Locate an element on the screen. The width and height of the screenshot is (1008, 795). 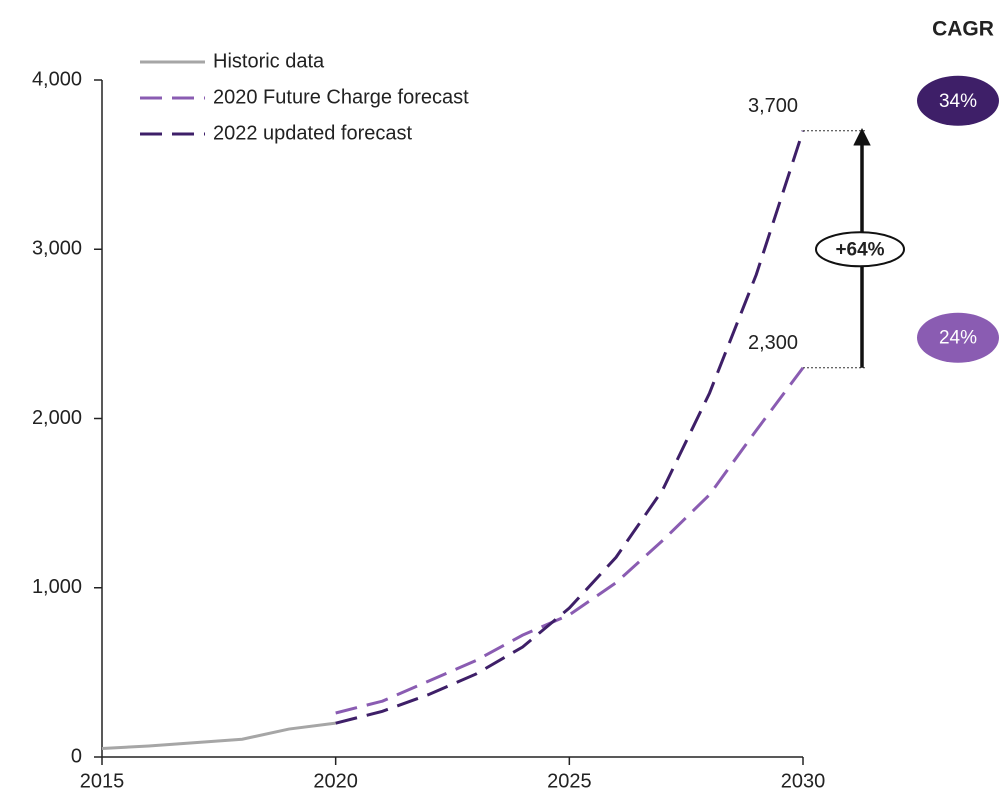
value-label: 2,300 is located at coordinates (773, 343).